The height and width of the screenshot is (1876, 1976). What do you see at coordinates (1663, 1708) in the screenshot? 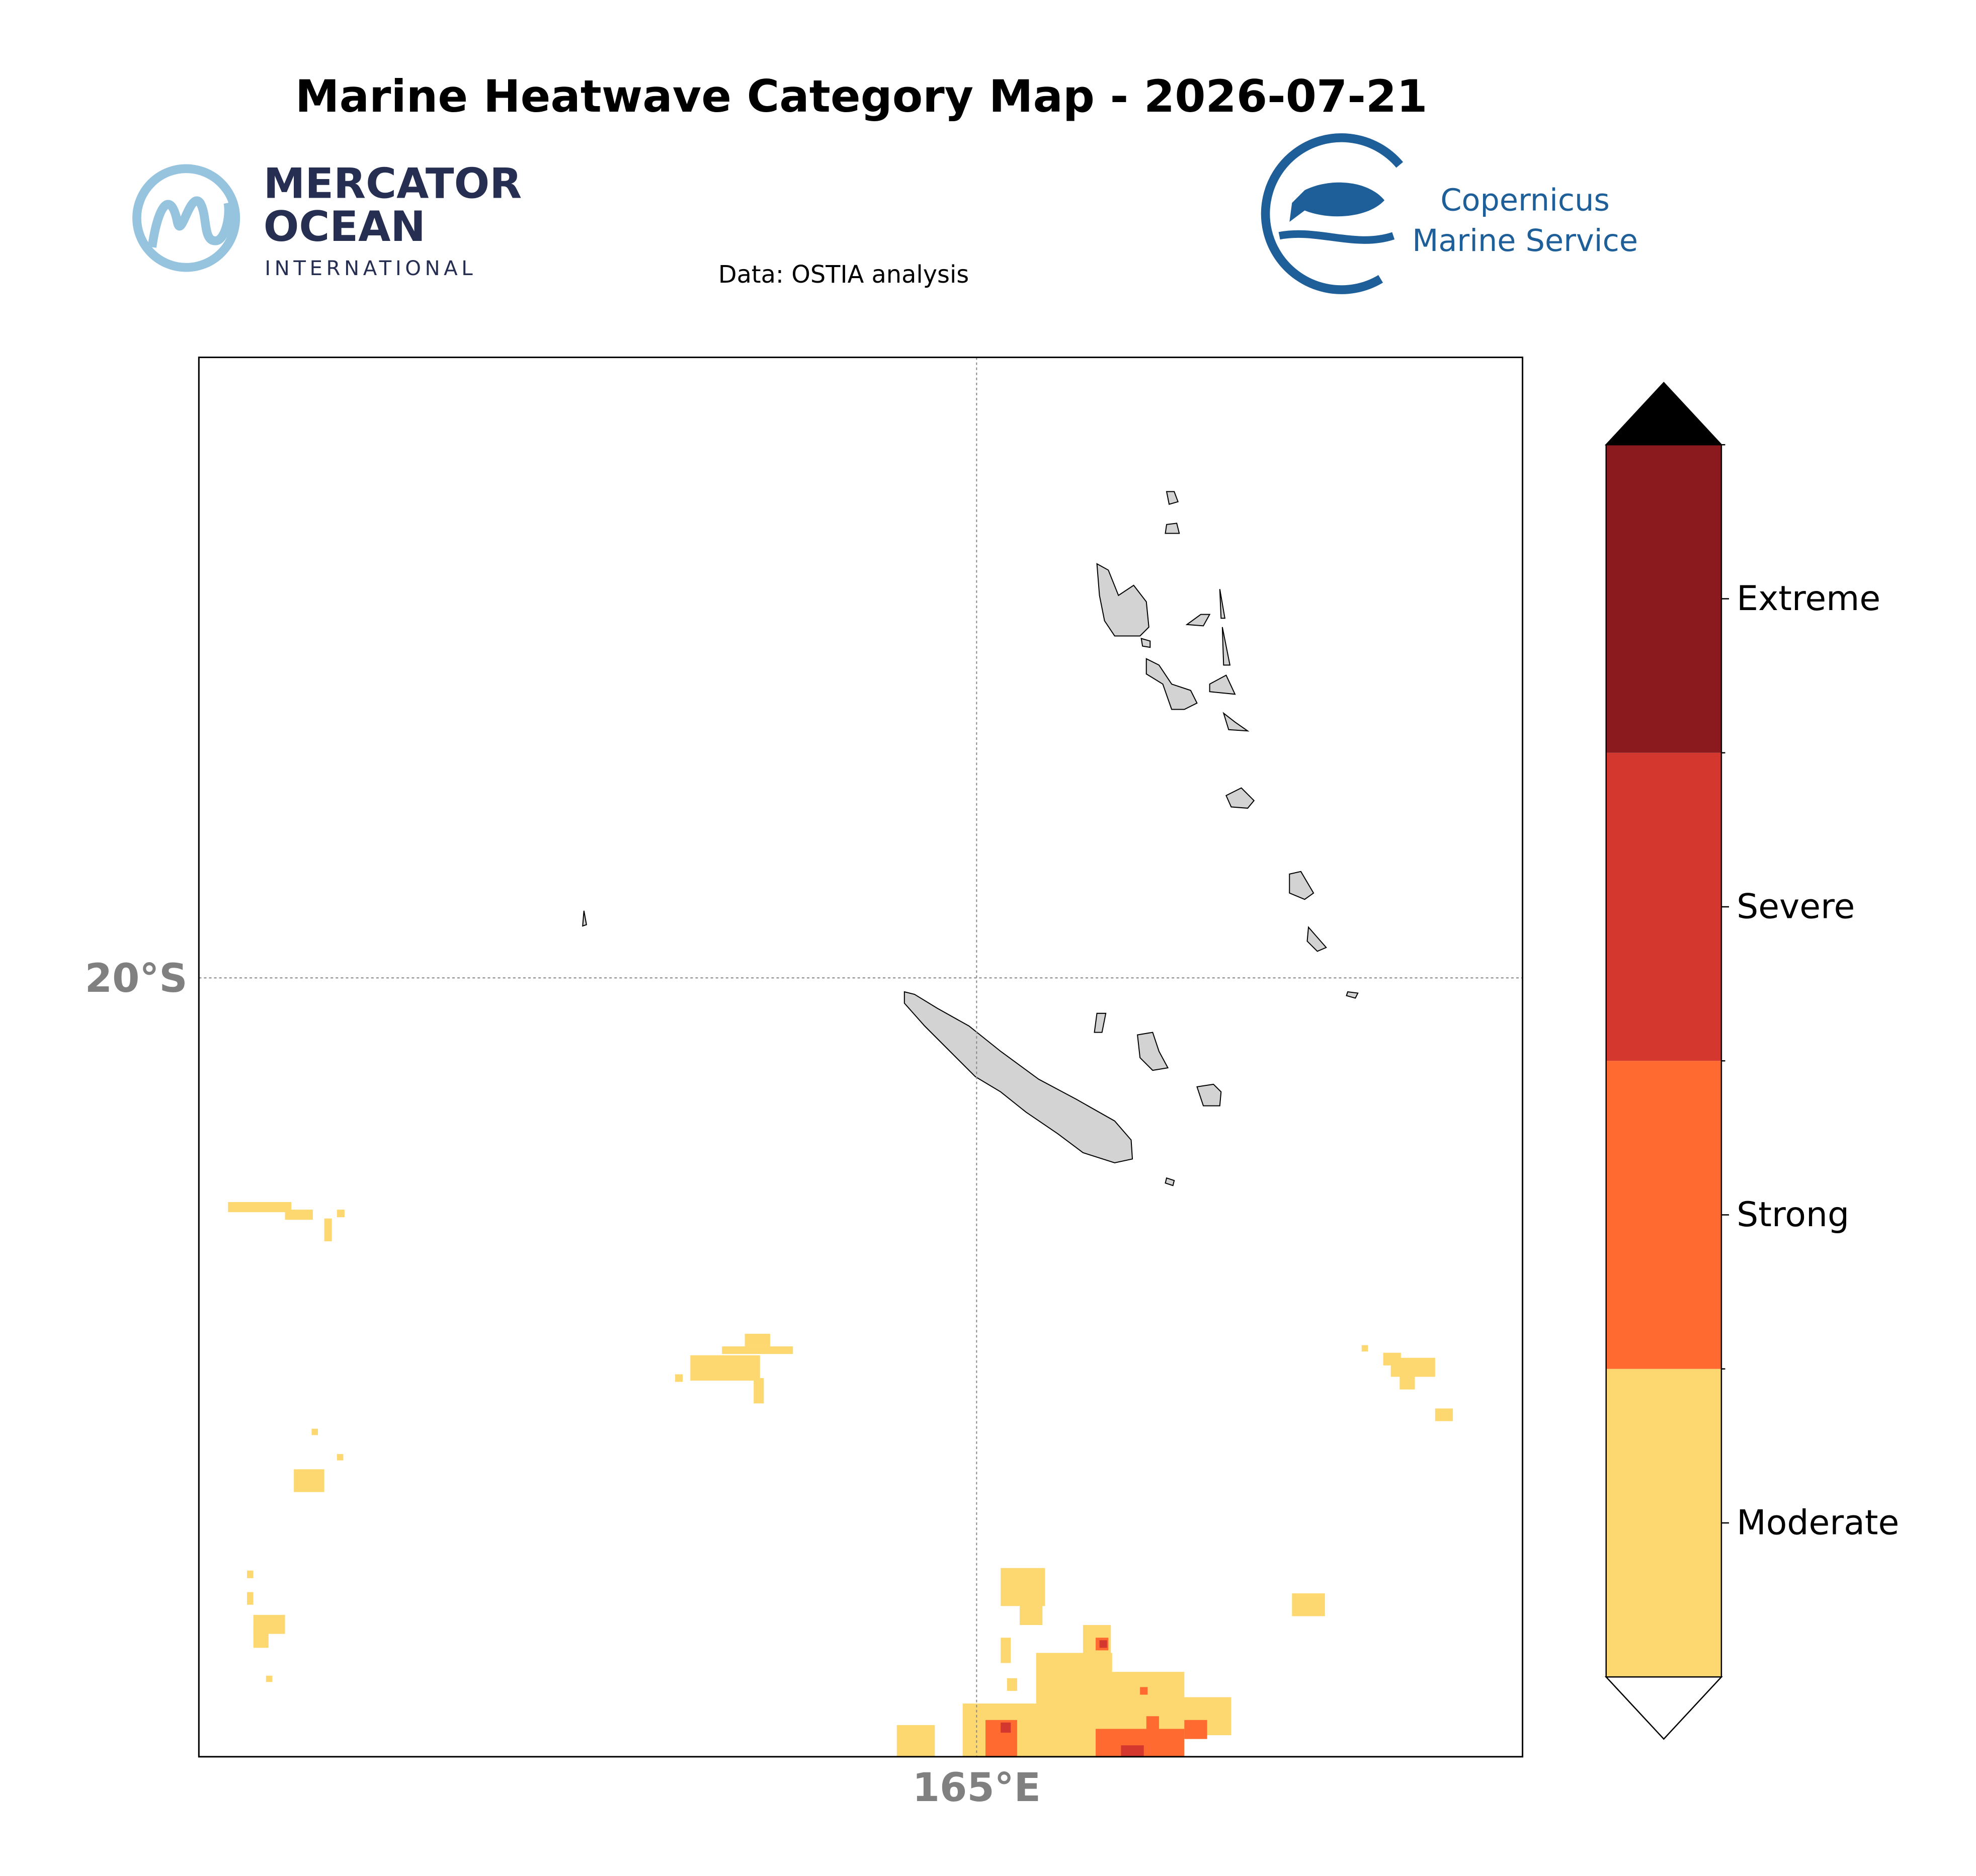
I see `colorbar-under` at bounding box center [1663, 1708].